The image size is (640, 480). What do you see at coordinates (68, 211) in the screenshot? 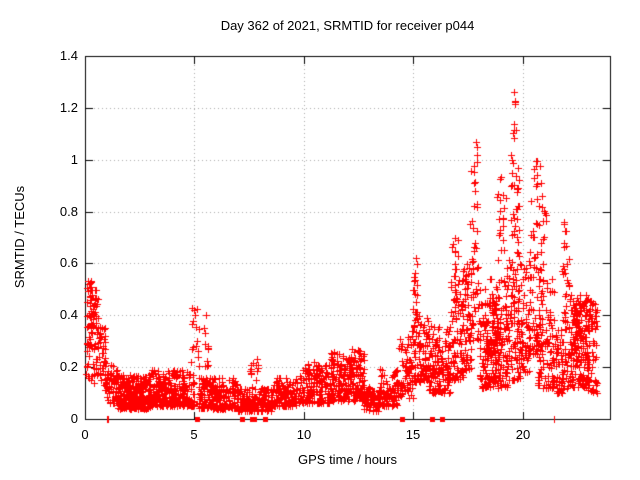
I see `y-tick-label: 0.8` at bounding box center [68, 211].